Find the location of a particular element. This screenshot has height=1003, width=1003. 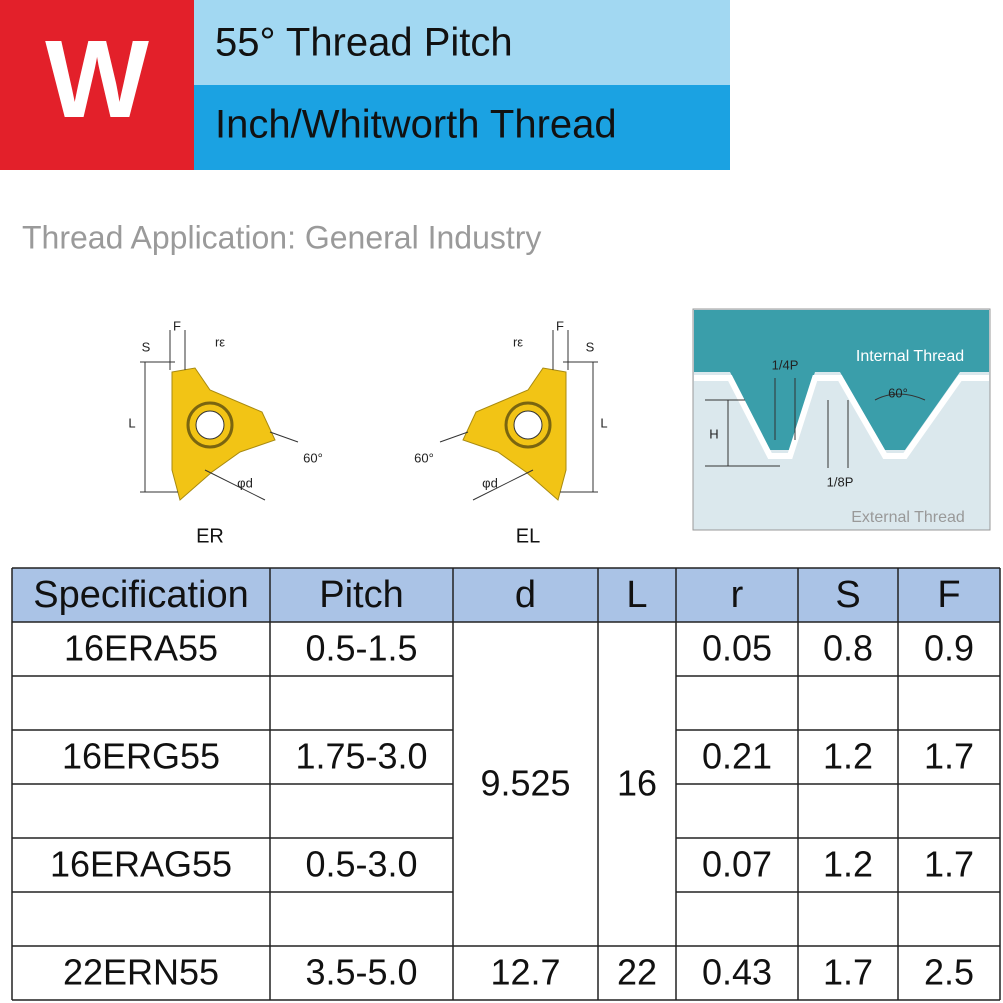

cell: 1.75-3.0 is located at coordinates (361, 756).